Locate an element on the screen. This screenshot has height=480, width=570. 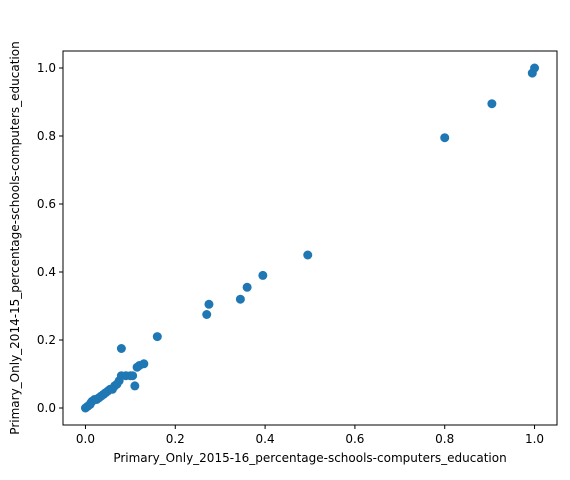
y-tick-label: 0.6 is located at coordinates (46, 204).